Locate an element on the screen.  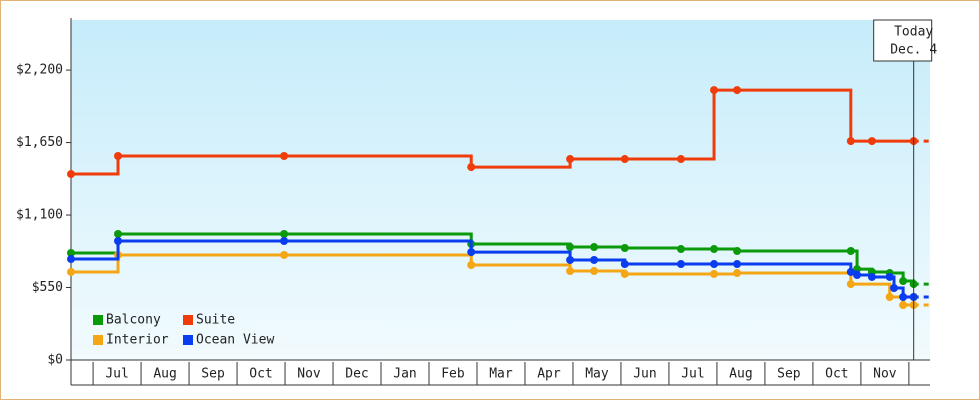
x-tick-label: Jan is located at coordinates (404, 374).